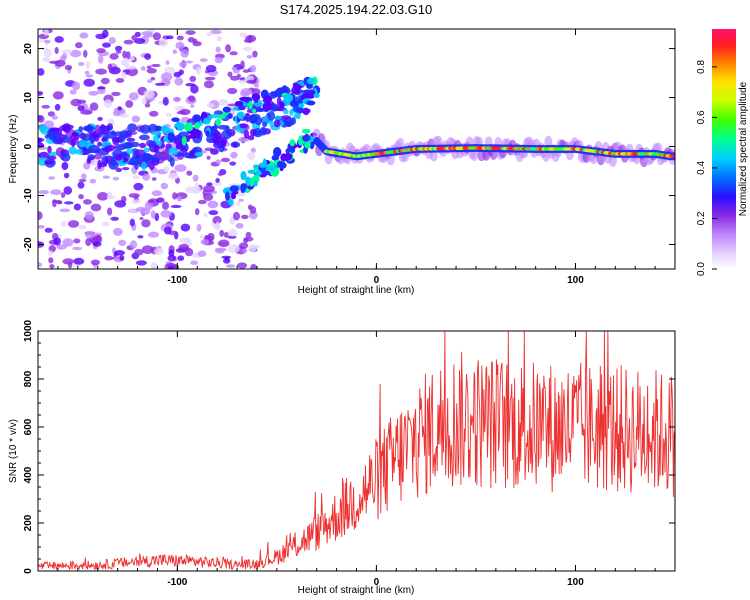 The width and height of the screenshot is (750, 600). I want to click on colorbar-tick-label: 0.8, so click(701, 67).